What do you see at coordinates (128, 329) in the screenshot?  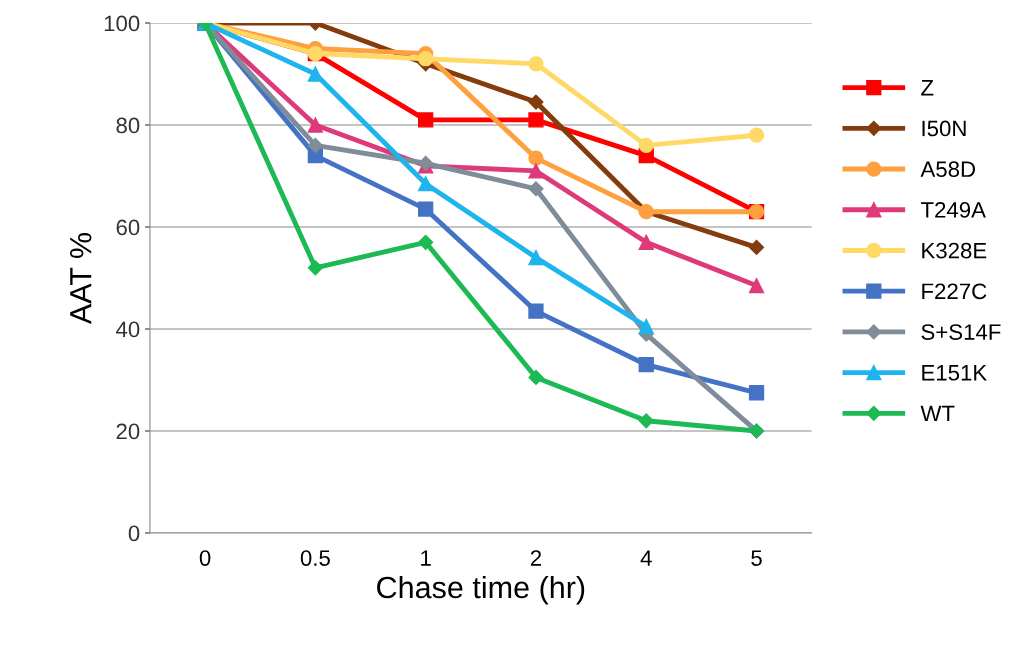 I see `y-tick-label: 40` at bounding box center [128, 329].